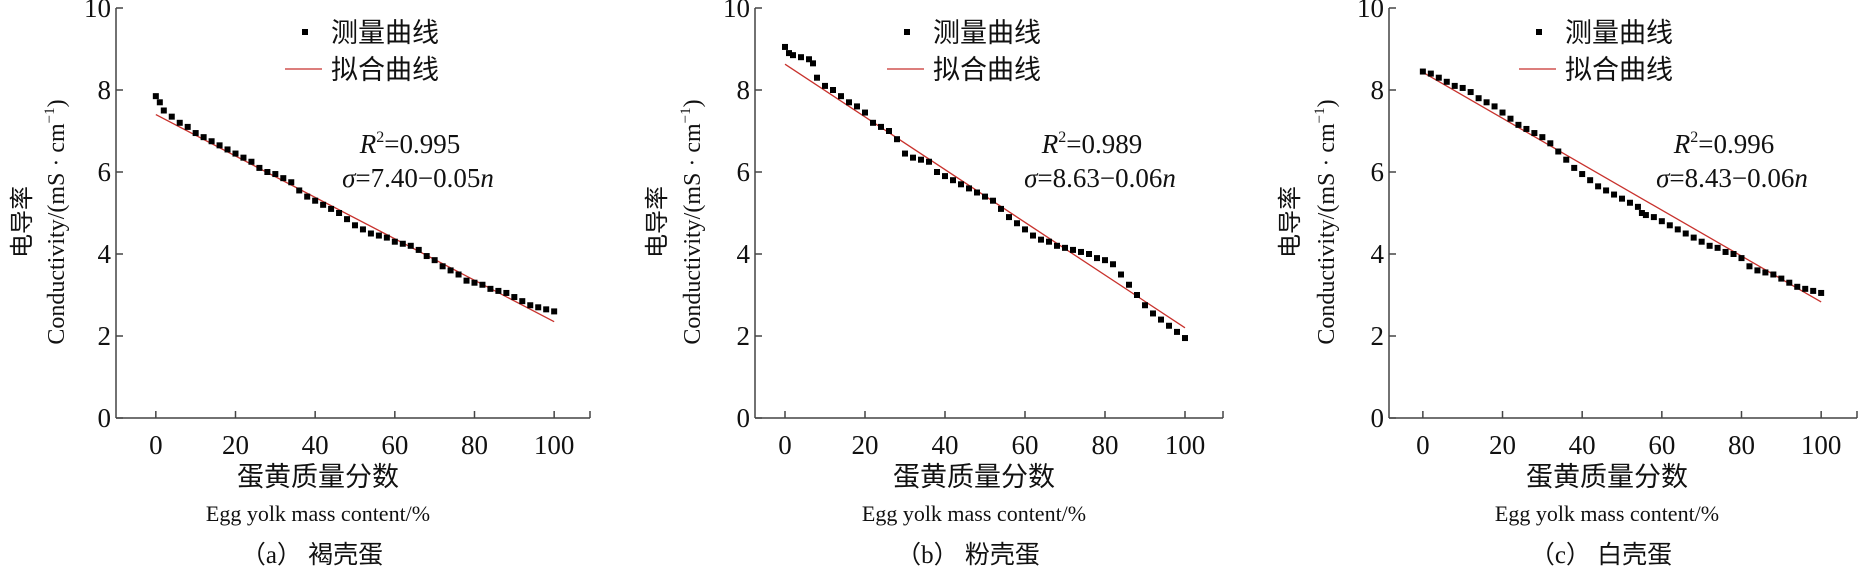  Describe the element at coordinates (1031, 178) in the screenshot. I see `sigma-symbol: σ` at that location.